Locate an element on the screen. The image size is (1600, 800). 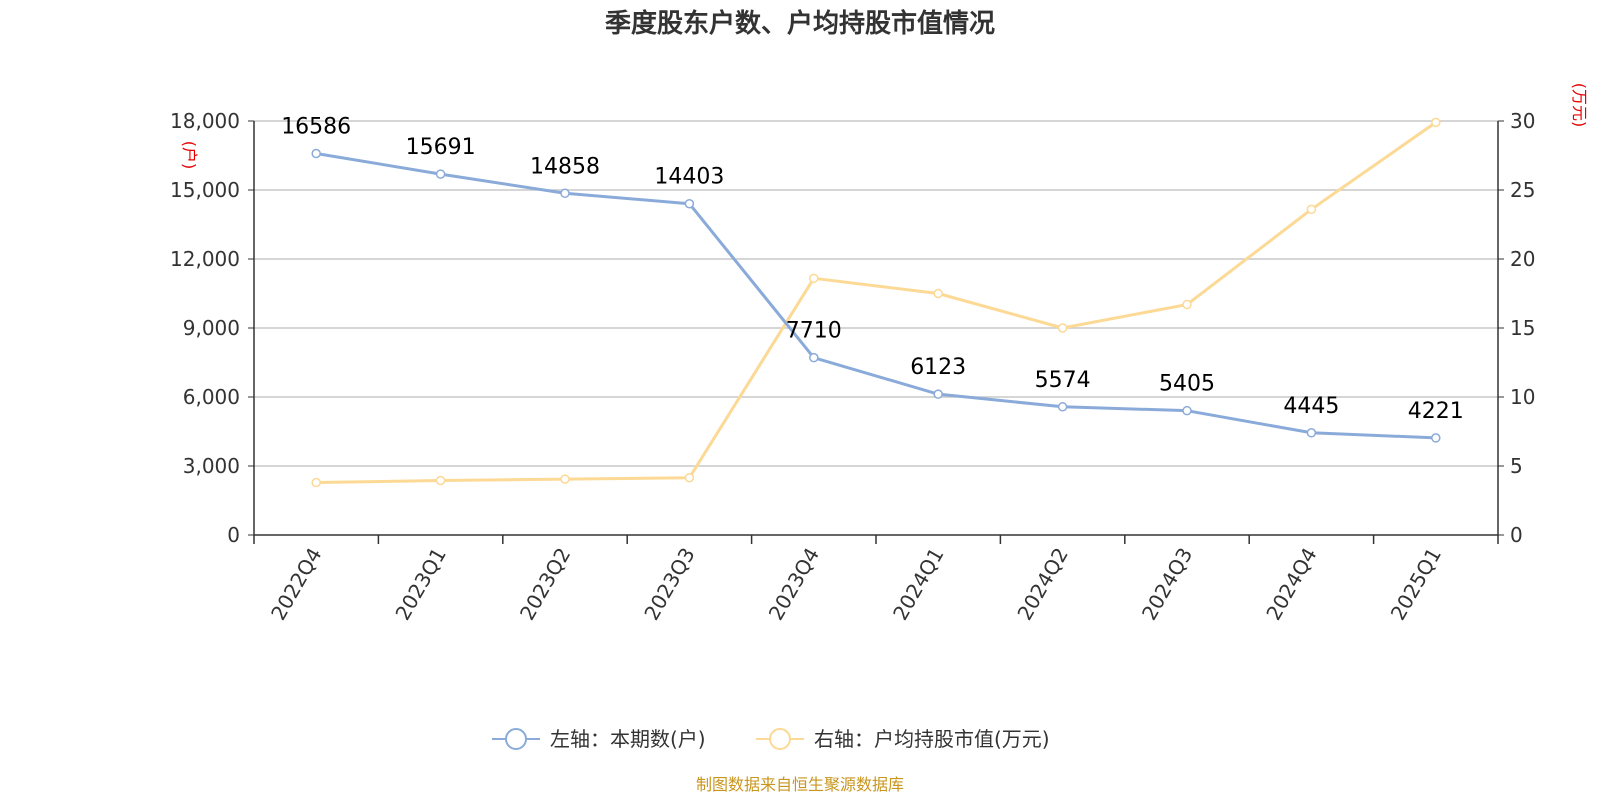
data-label: 16586 is located at coordinates (316, 127).